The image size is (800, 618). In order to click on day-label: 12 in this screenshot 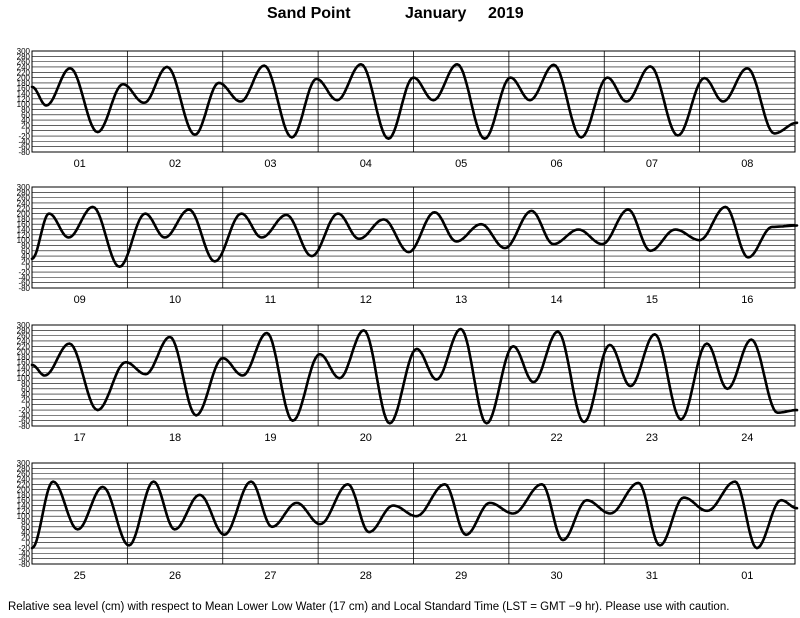, I will do `click(366, 300)`.